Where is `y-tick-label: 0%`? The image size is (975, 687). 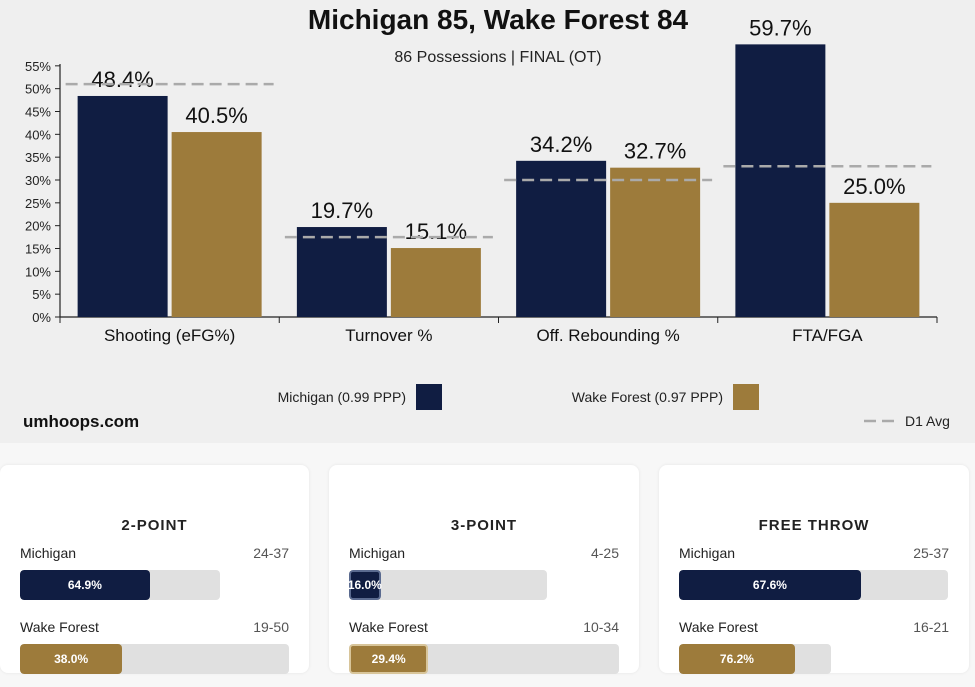
y-tick-label: 0% is located at coordinates (41, 317).